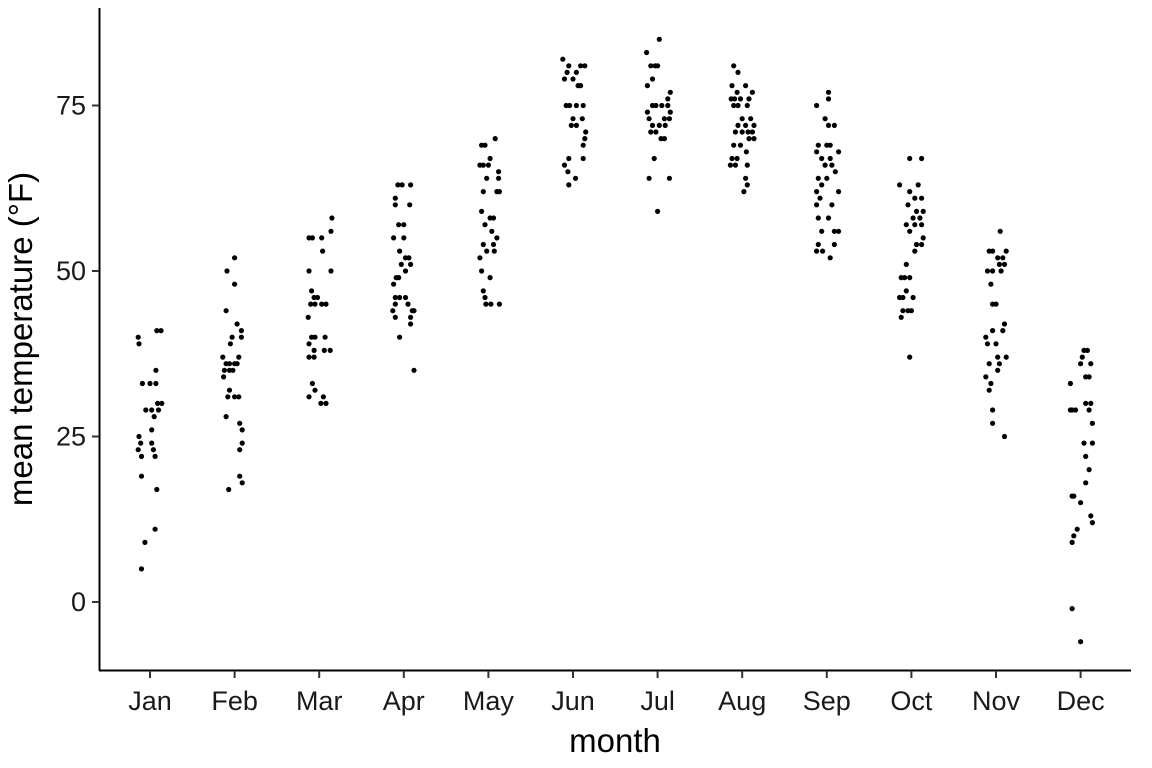 The image size is (1152, 768). What do you see at coordinates (911, 701) in the screenshot?
I see `x-tick-label: Oct` at bounding box center [911, 701].